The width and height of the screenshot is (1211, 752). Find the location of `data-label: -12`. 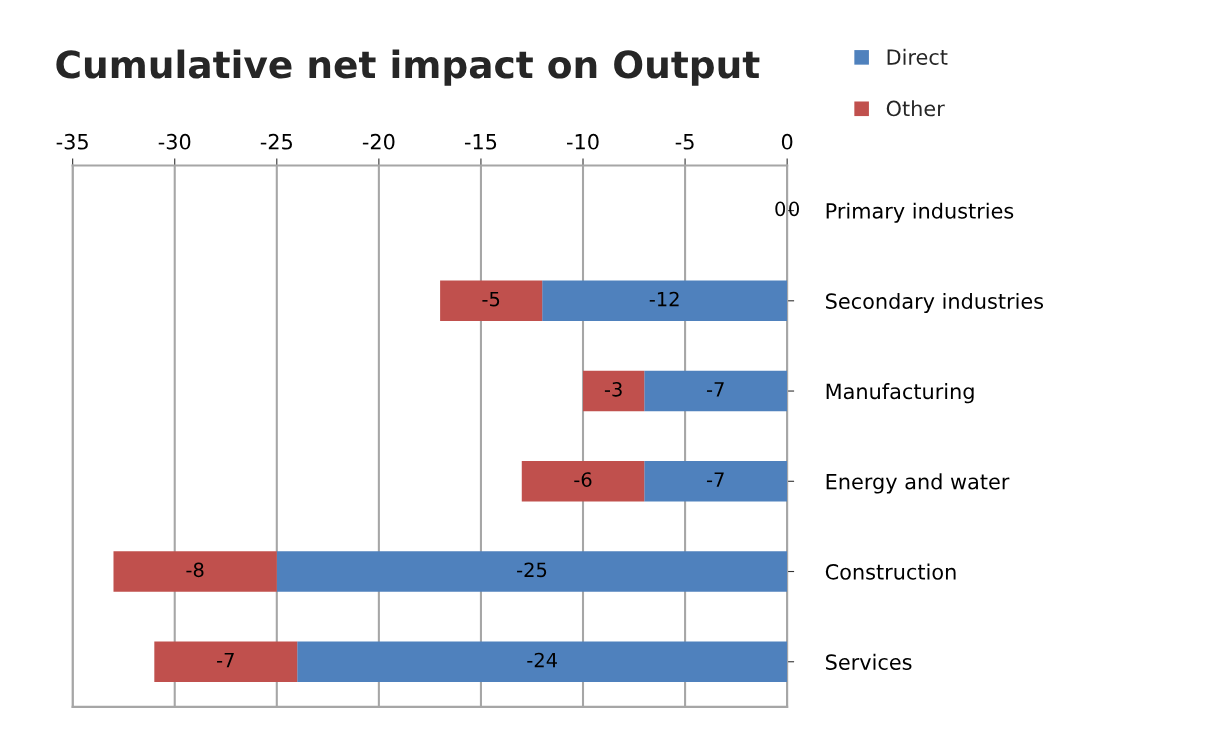

data-label: -12 is located at coordinates (664, 299).